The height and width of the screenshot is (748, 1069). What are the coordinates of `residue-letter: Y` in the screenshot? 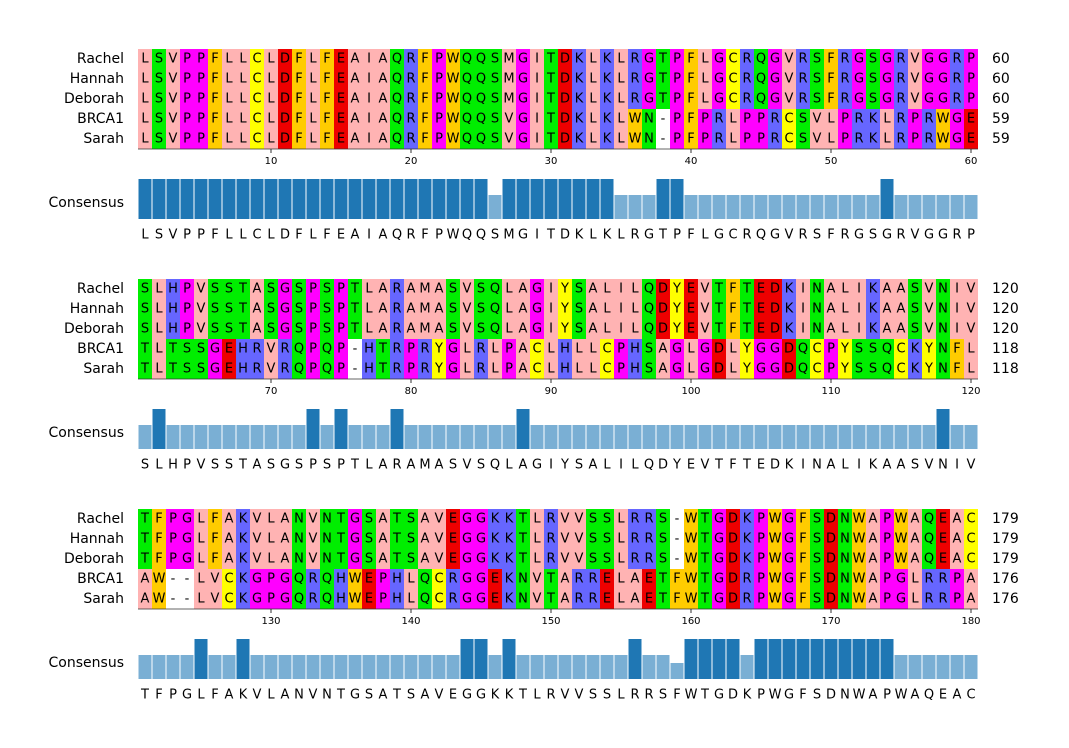 It's located at (844, 369).